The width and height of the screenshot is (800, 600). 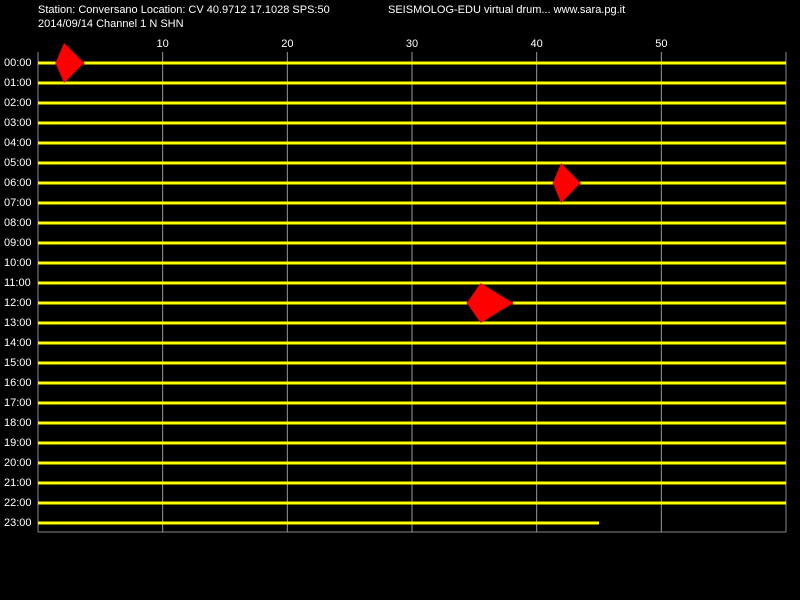 I want to click on row-label: 20:00, so click(x=18, y=463).